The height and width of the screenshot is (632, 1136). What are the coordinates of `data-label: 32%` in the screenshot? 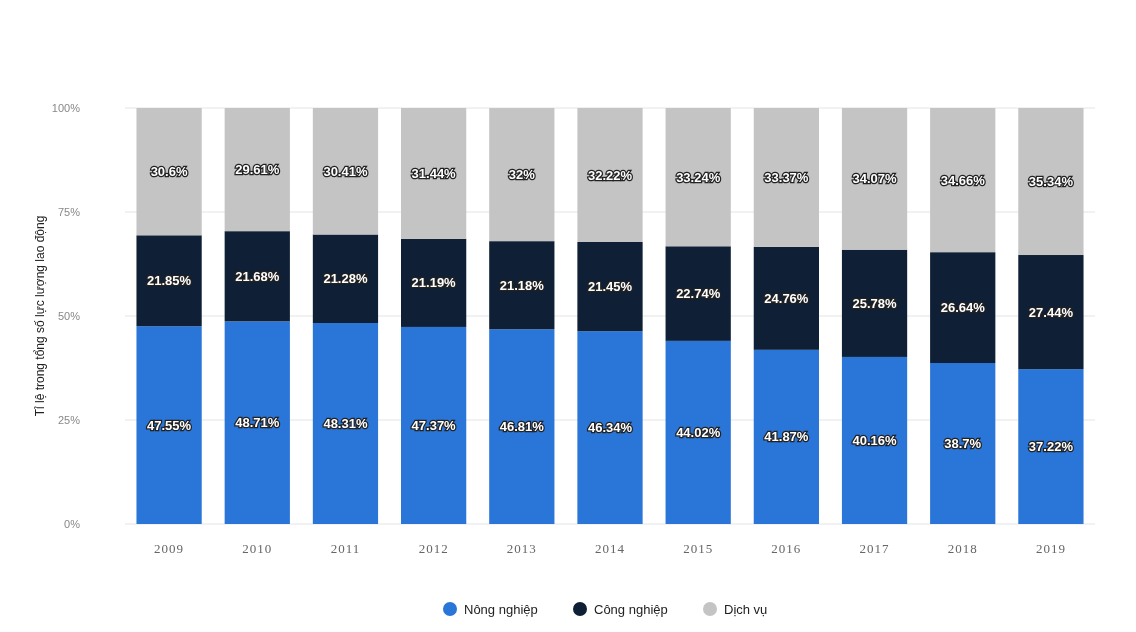 It's located at (522, 175).